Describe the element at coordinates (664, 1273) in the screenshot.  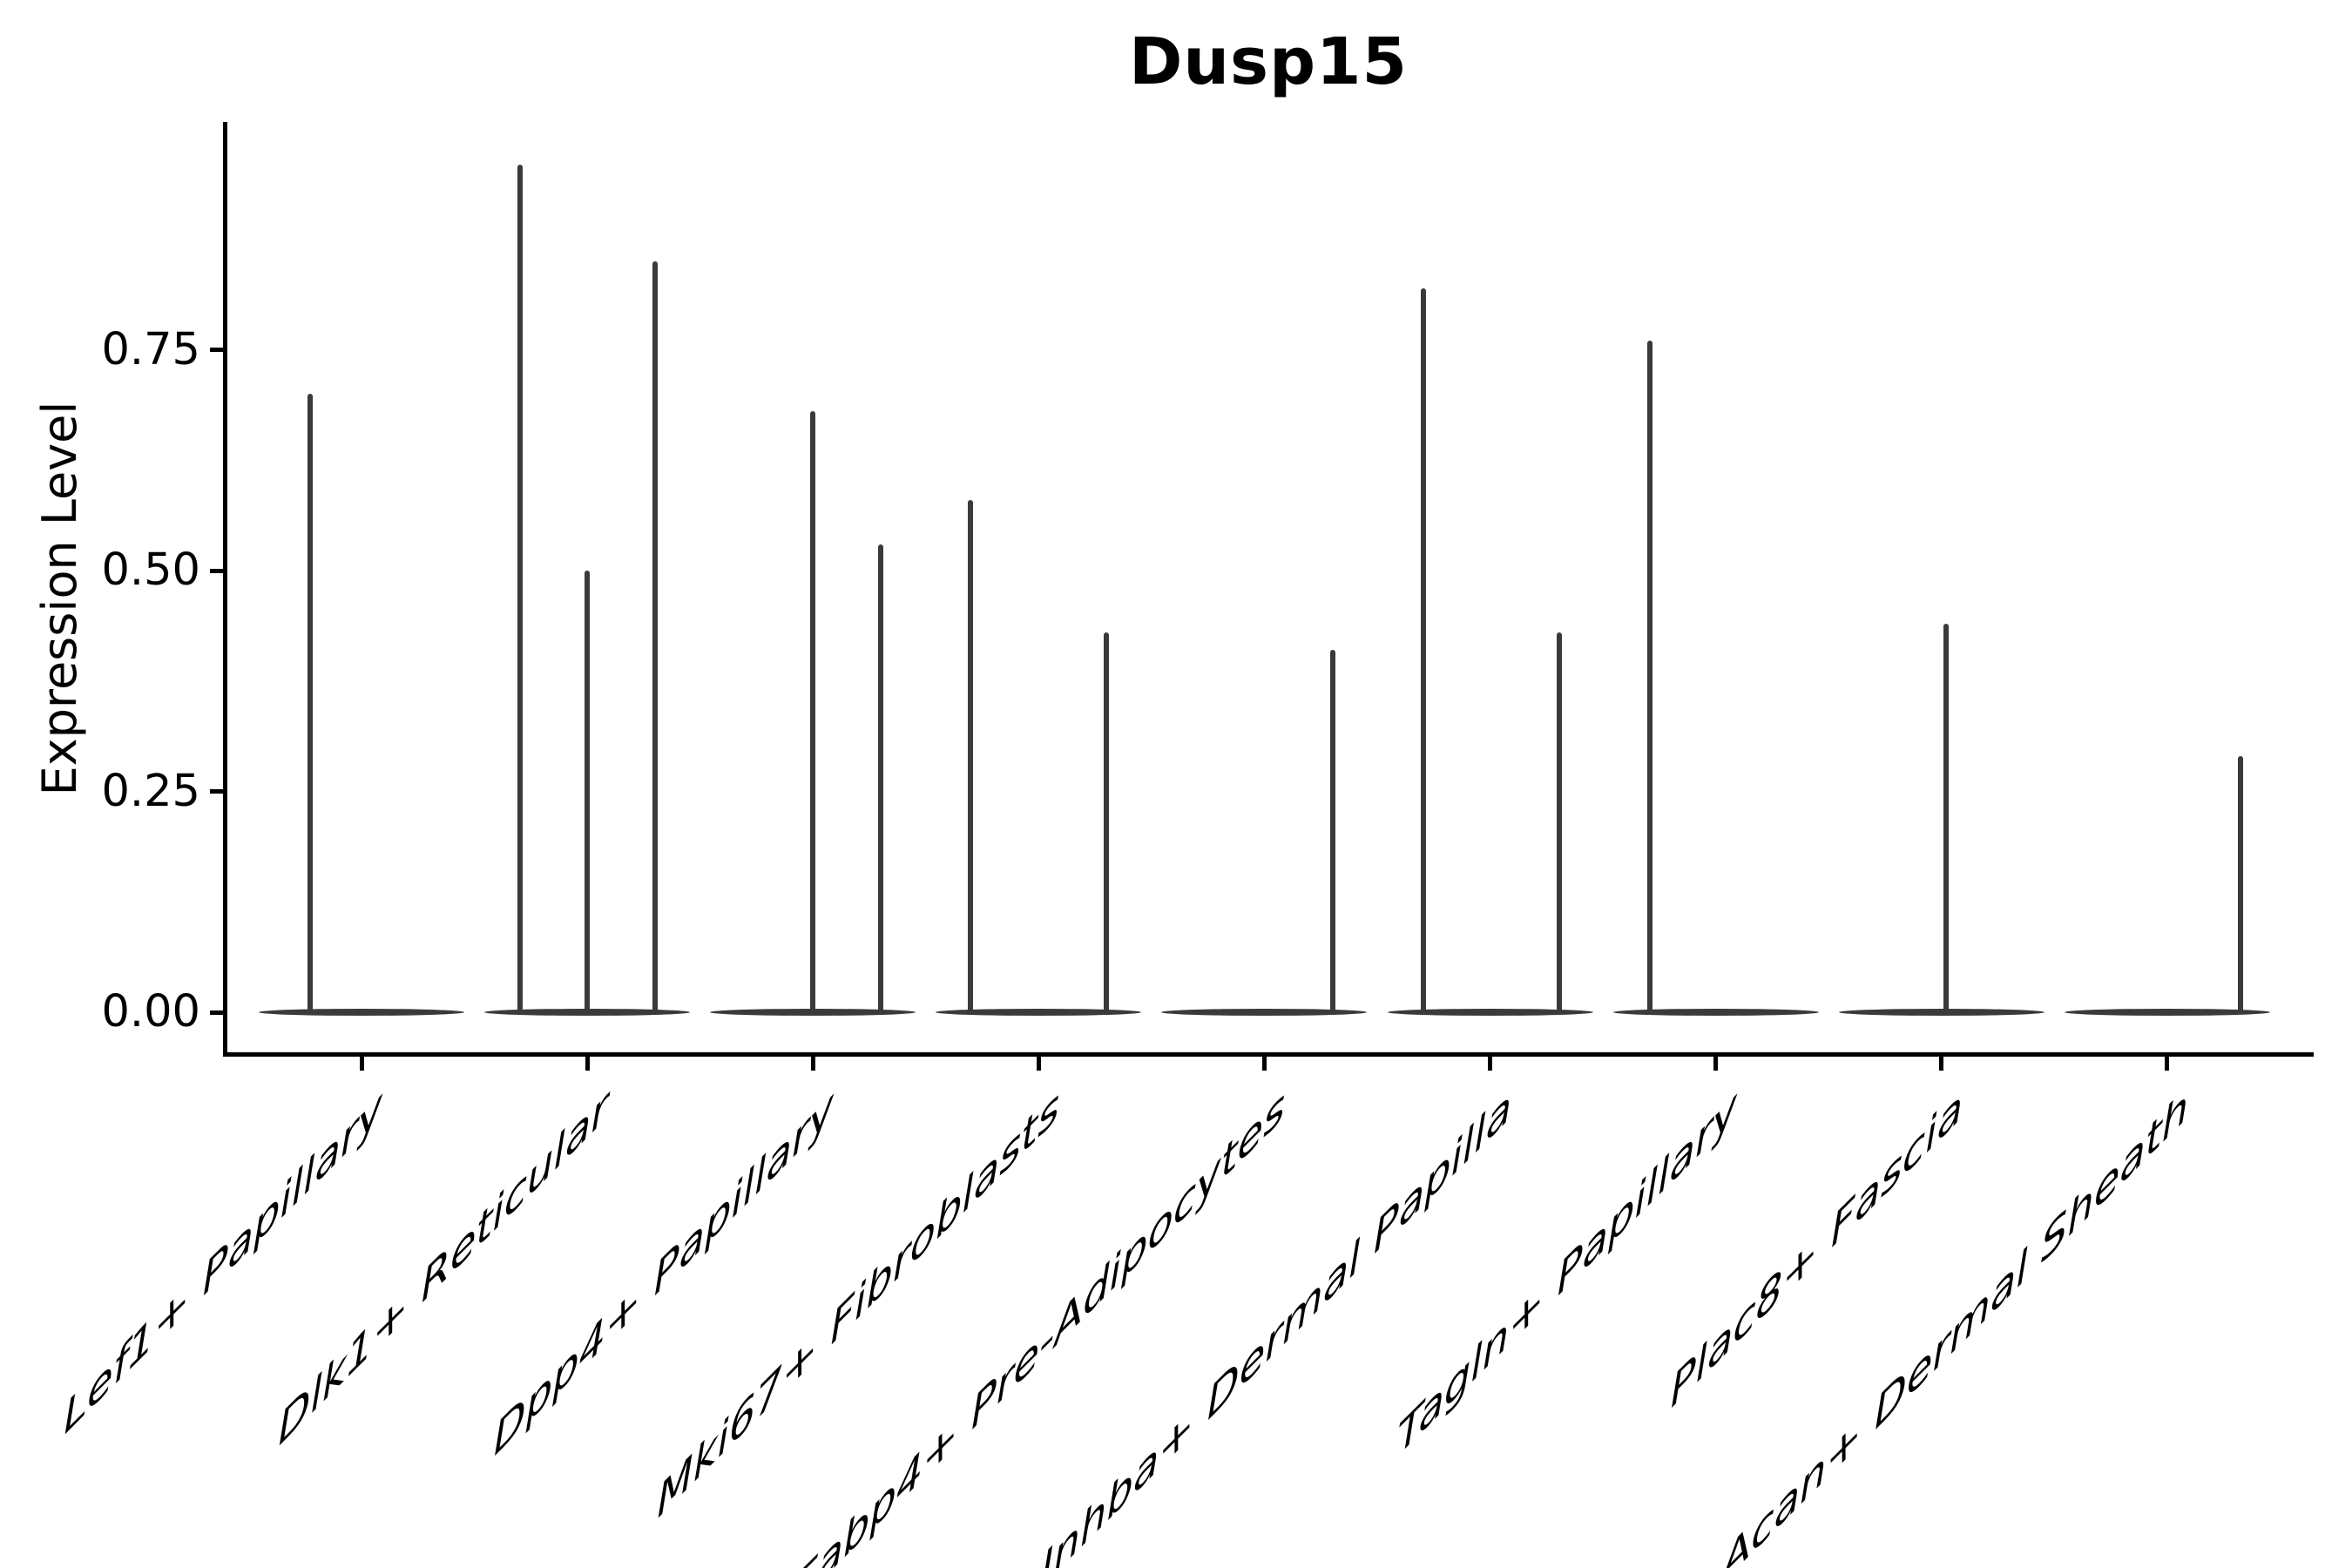
I see `x-tick-label-3: Dpp4+ Papillary` at that location.